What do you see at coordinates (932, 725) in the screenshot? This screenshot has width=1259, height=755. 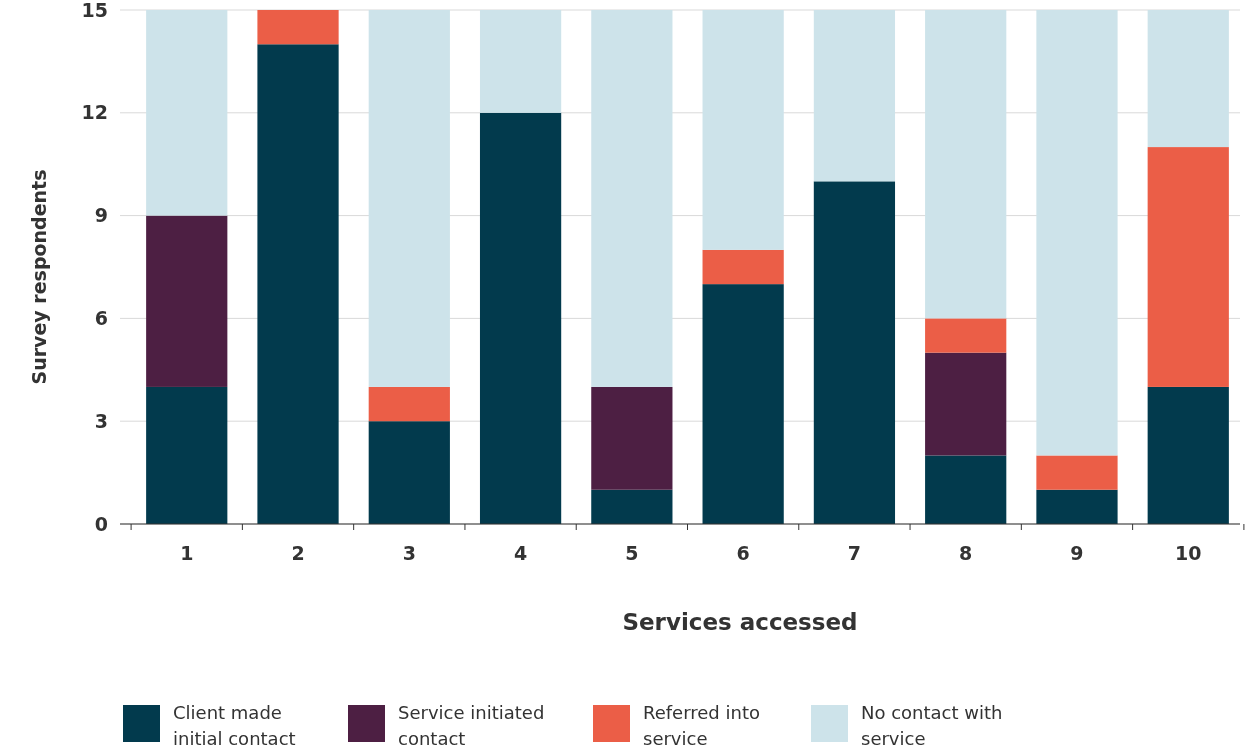 I see `legend-label: No contact with service` at bounding box center [932, 725].